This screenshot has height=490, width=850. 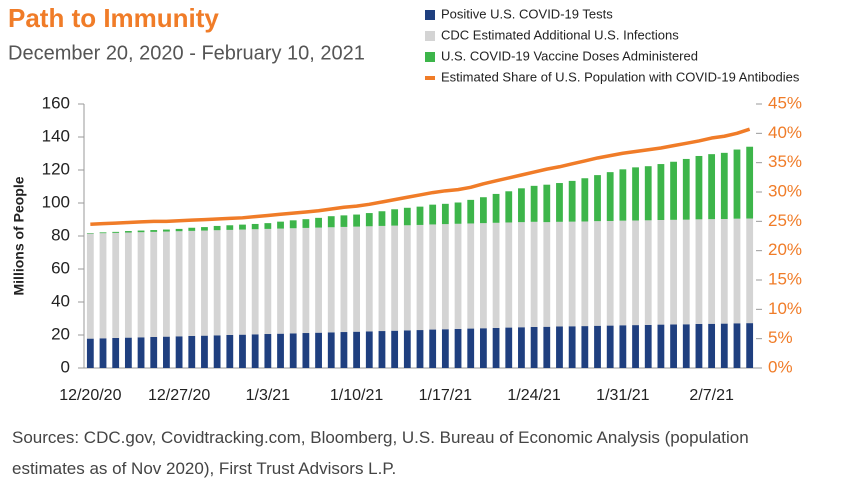 What do you see at coordinates (533, 395) in the screenshot?
I see `x-tick-label: 1/24/21` at bounding box center [533, 395].